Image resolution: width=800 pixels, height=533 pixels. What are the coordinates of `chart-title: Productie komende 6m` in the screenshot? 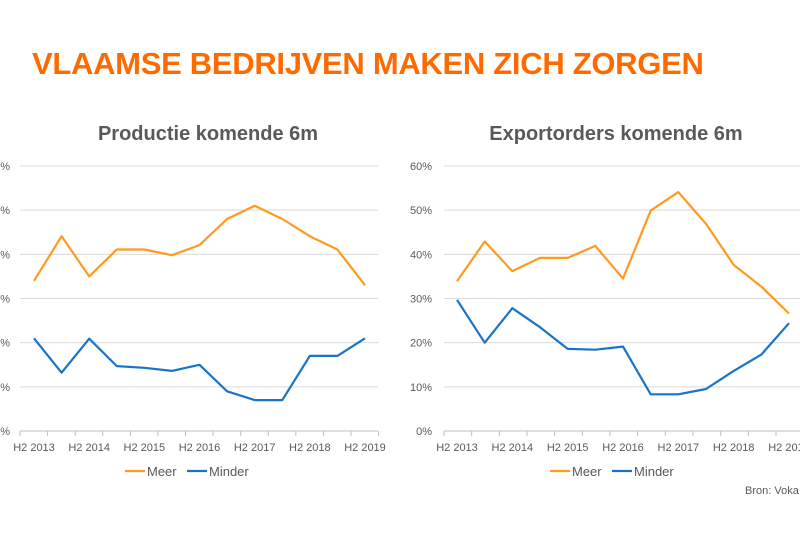 It's located at (208, 134).